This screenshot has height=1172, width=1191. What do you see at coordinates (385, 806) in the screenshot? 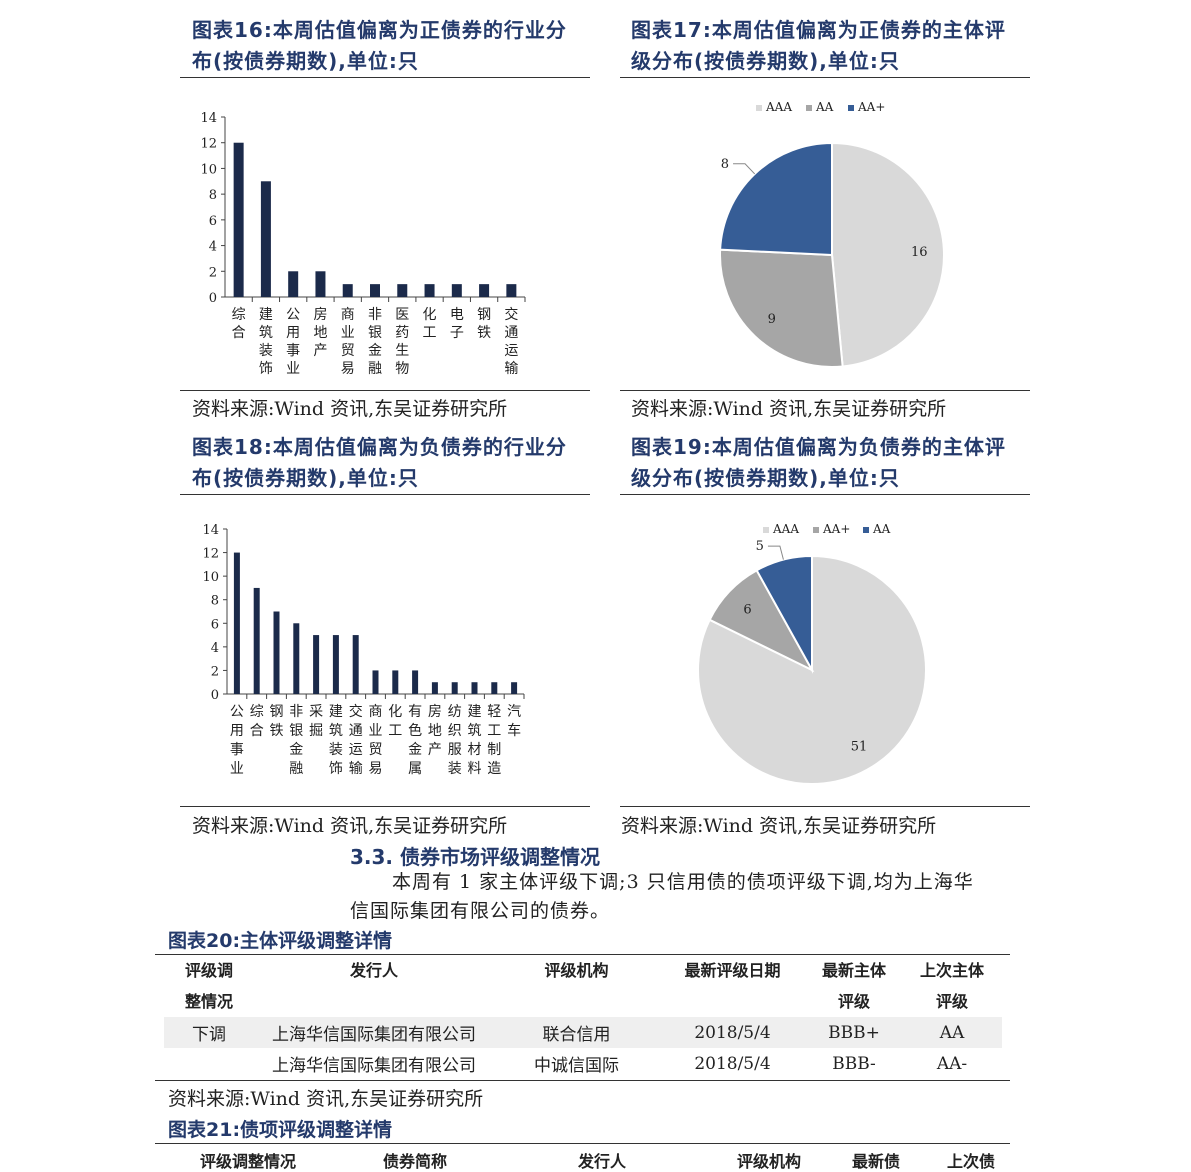
I see `figure-18-bottom-rule` at bounding box center [385, 806].